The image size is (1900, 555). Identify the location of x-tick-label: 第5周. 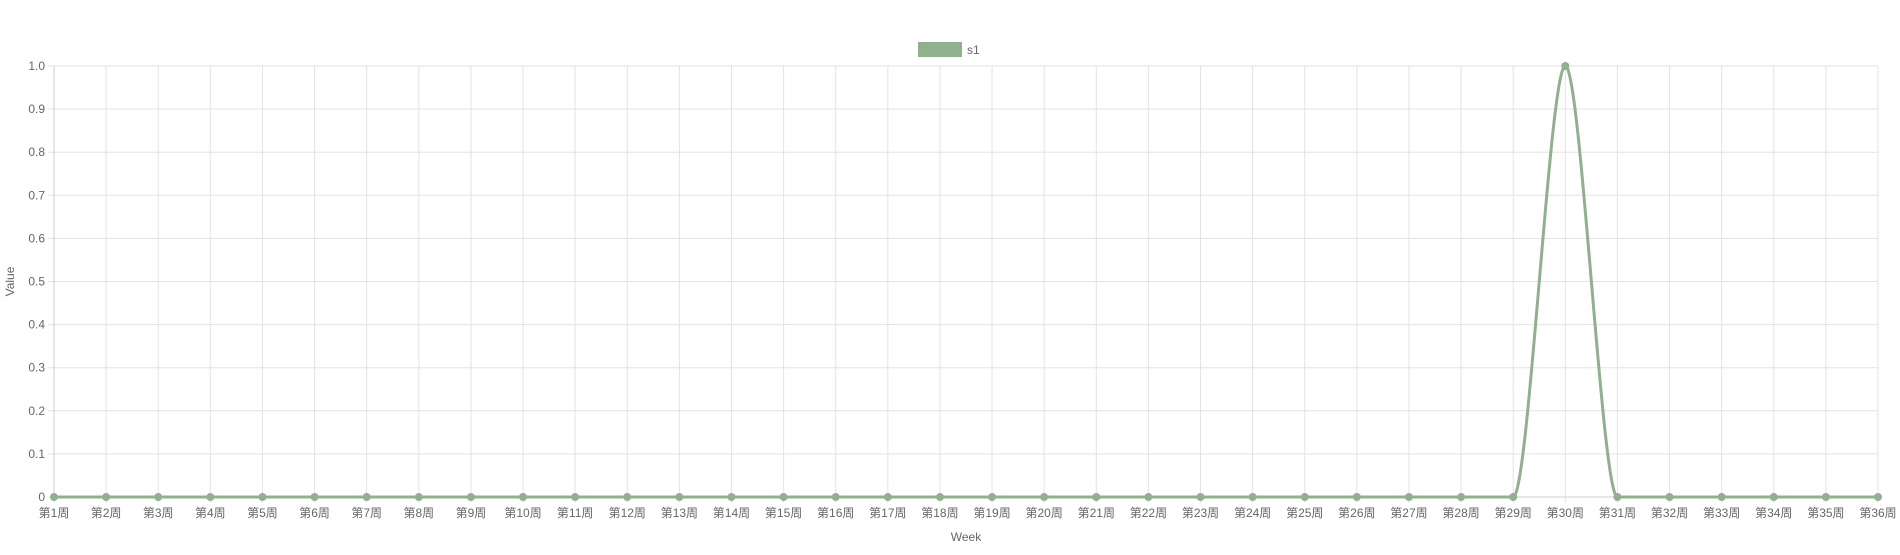
(262, 513).